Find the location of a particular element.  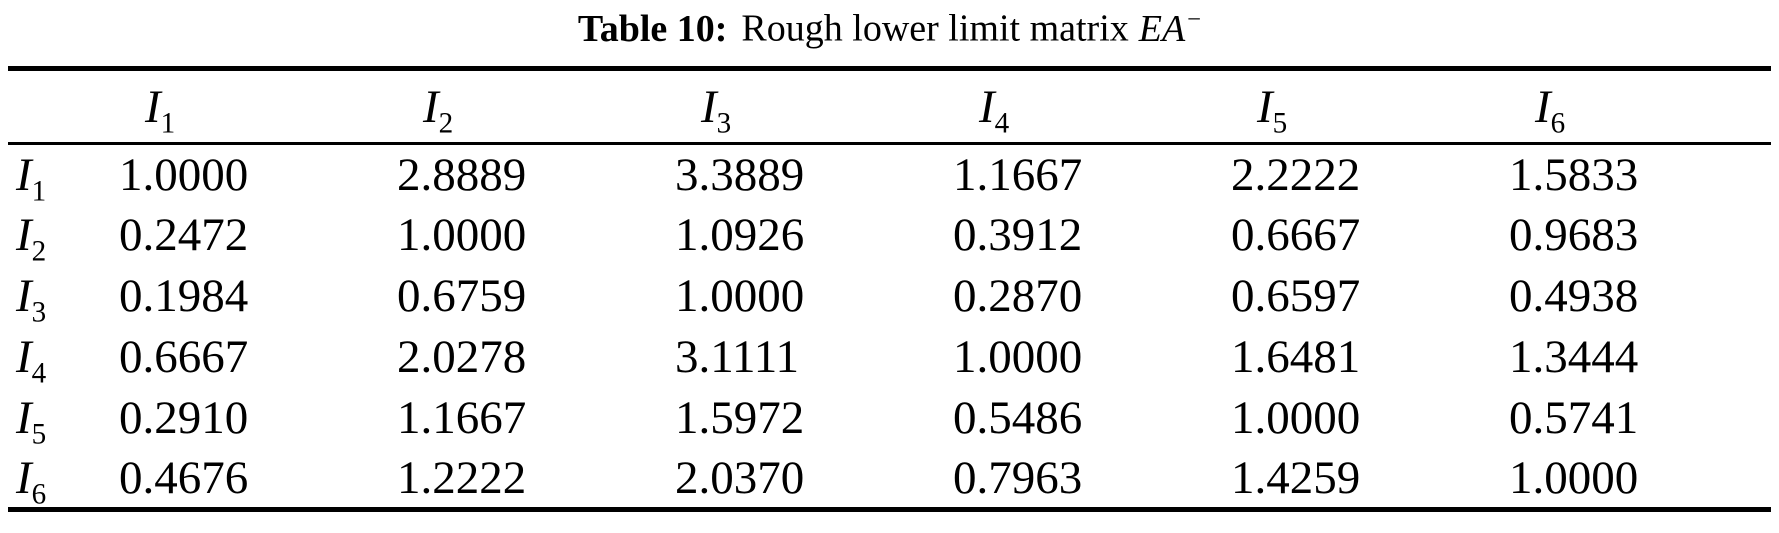

matrix-cell: 0.7963 is located at coordinates (1018, 477).